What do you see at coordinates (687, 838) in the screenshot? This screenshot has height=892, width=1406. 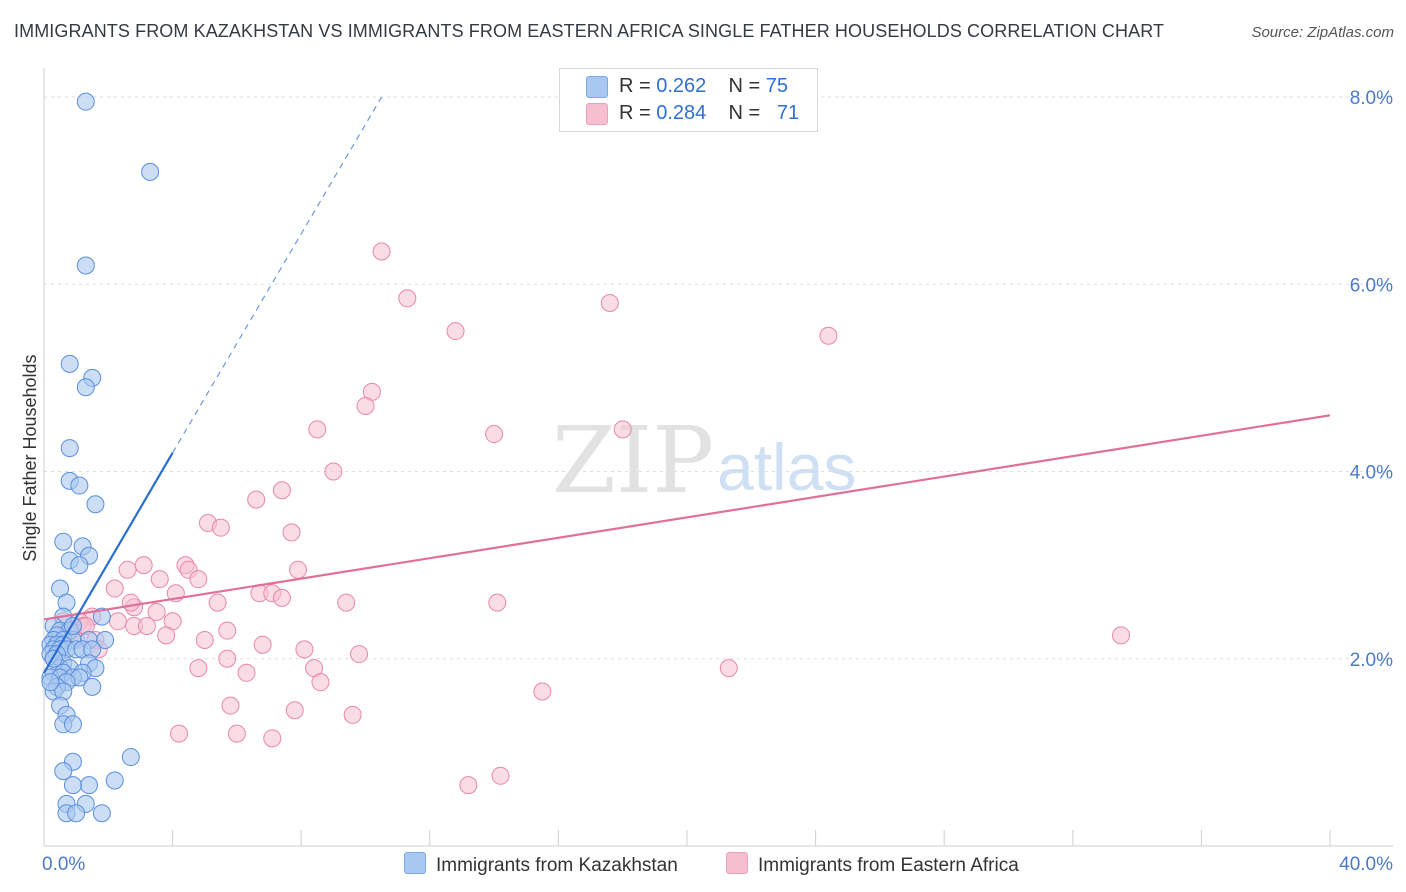 I see `x-ticks` at bounding box center [687, 838].